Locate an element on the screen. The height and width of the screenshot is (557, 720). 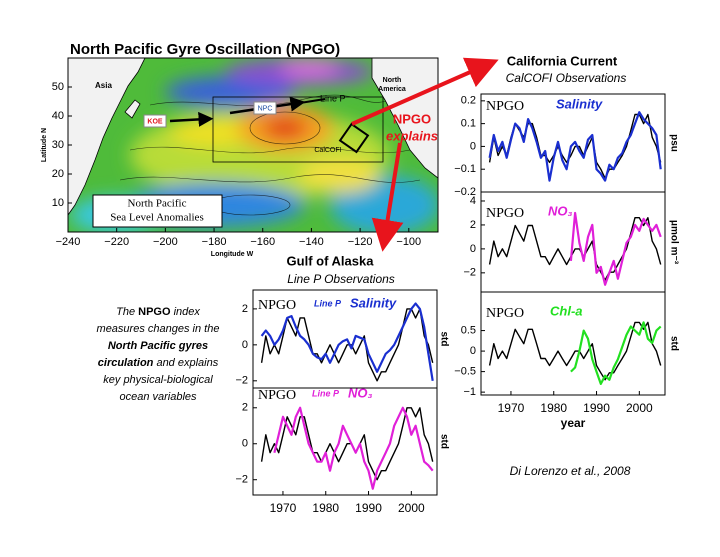
panel-title: California Current is located at coordinates (562, 60).